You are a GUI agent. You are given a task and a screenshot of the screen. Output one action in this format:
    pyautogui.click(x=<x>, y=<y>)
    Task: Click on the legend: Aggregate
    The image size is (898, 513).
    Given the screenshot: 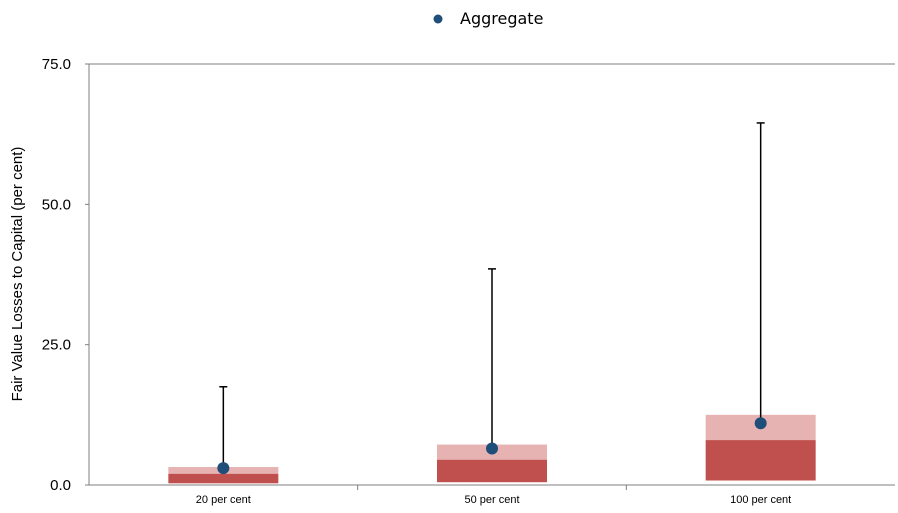 What is the action you would take?
    pyautogui.click(x=488, y=18)
    